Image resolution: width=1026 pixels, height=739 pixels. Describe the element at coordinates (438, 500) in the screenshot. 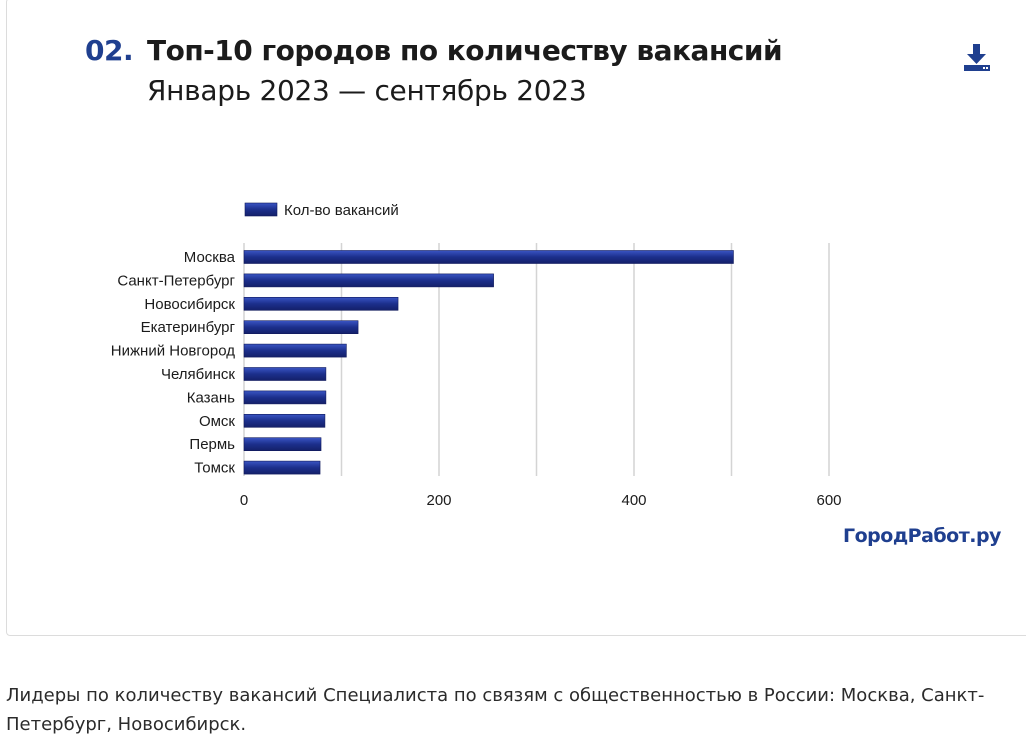

I see `x-tick-label: 200` at that location.